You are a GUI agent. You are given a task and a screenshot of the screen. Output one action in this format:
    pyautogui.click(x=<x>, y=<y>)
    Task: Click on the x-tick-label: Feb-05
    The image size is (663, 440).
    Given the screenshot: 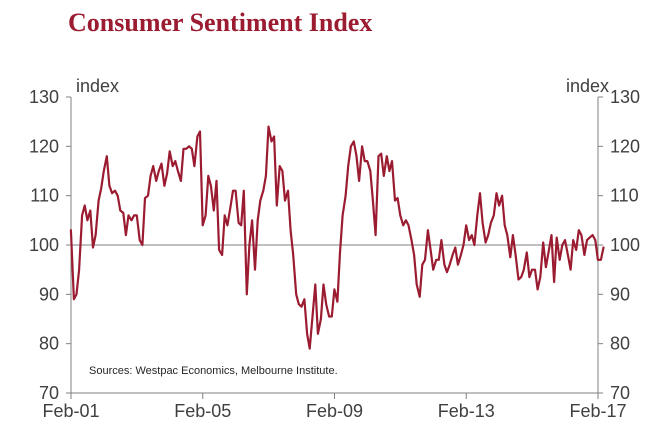 What is the action you would take?
    pyautogui.click(x=202, y=411)
    